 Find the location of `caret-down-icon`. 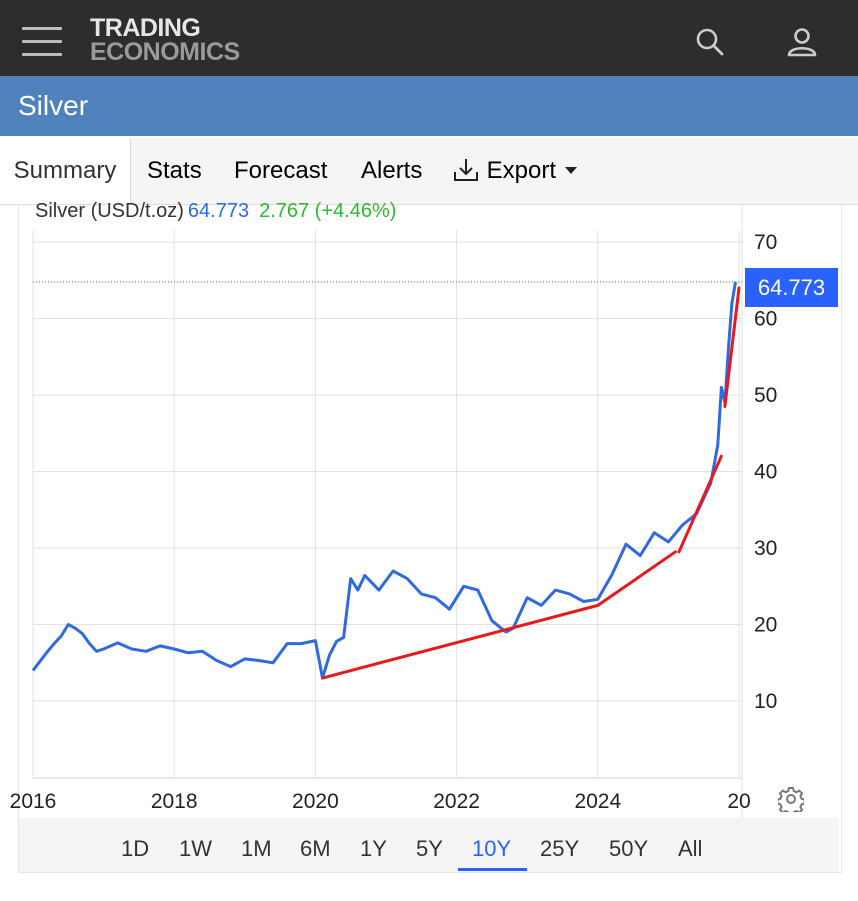

caret-down-icon is located at coordinates (570, 170).